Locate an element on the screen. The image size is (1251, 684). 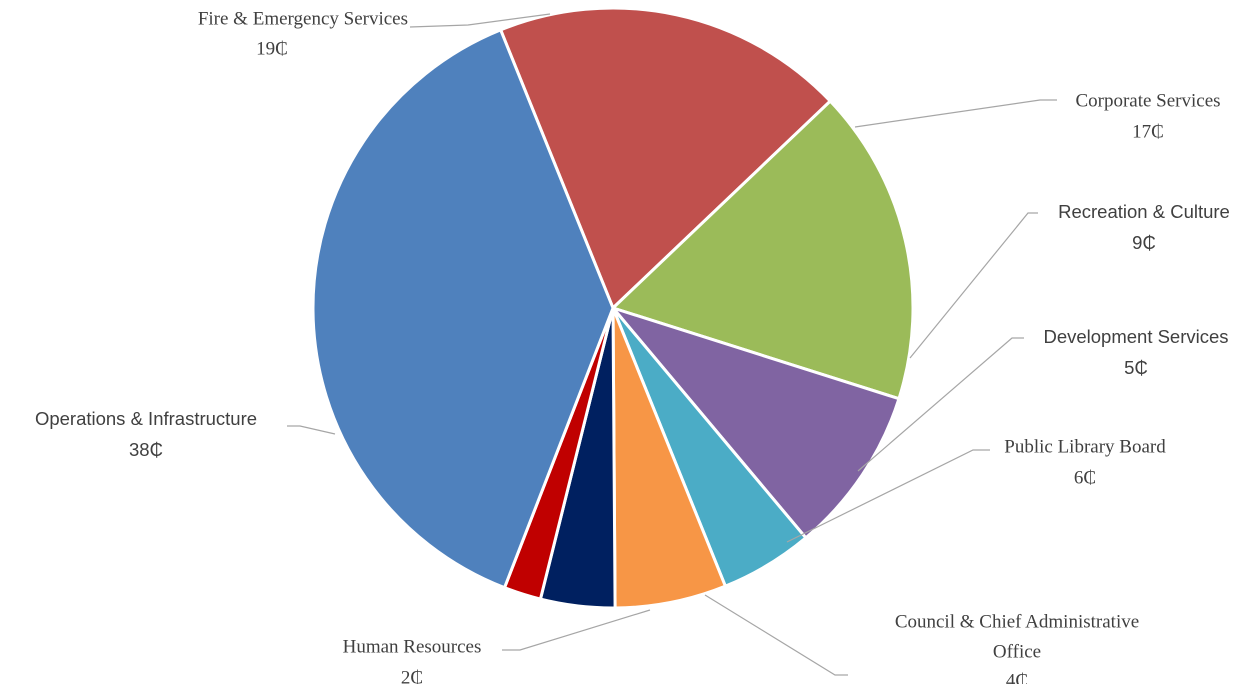
leader-line-development-services is located at coordinates (940, 404).